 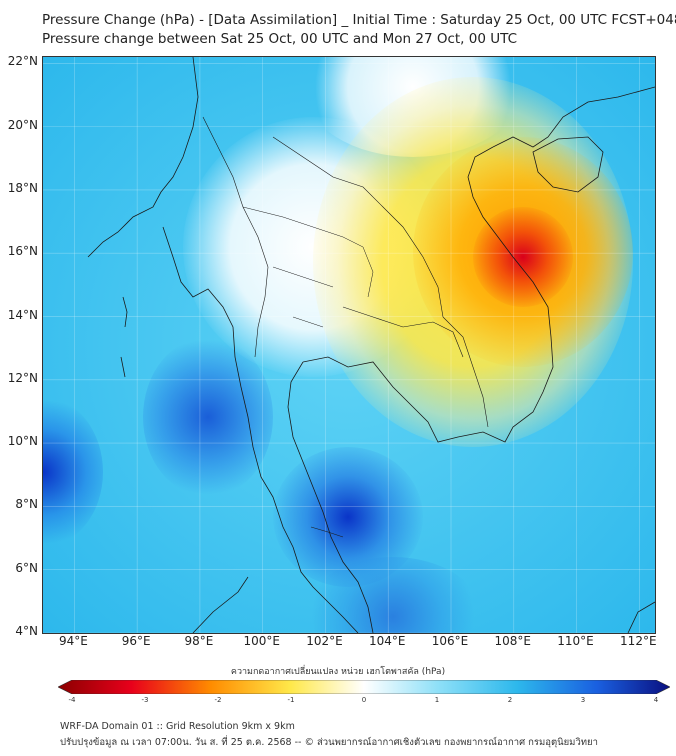 I want to click on lon-label: 106°E, so click(x=450, y=641).